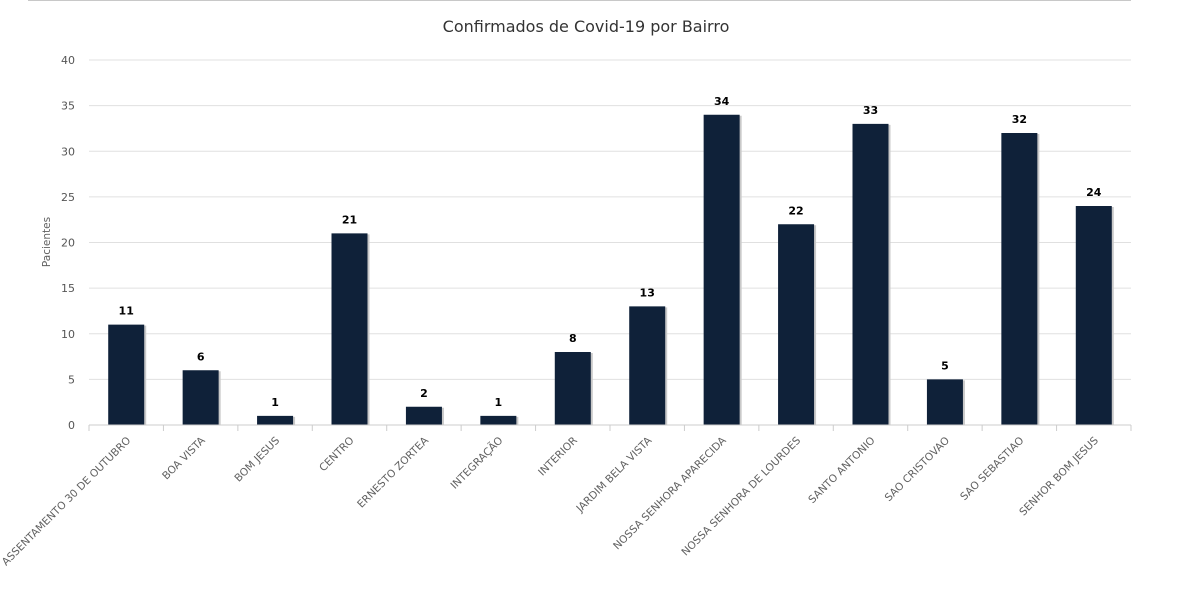 The width and height of the screenshot is (1191, 612). Describe the element at coordinates (579, 0) in the screenshot. I see `top-divider` at that location.